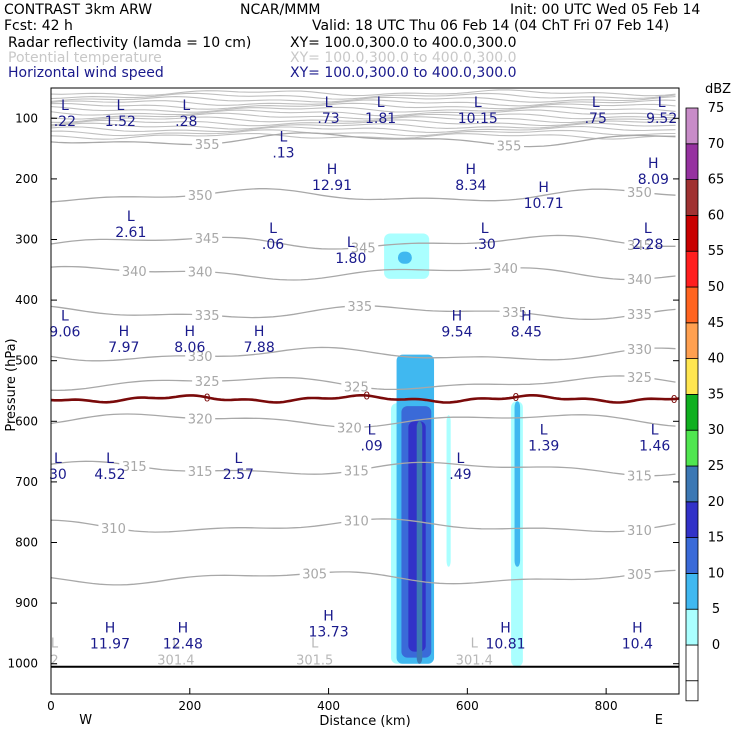 Image resolution: width=740 pixels, height=740 pixels. Describe the element at coordinates (200, 273) in the screenshot. I see `theta-label-340: 340` at that location.